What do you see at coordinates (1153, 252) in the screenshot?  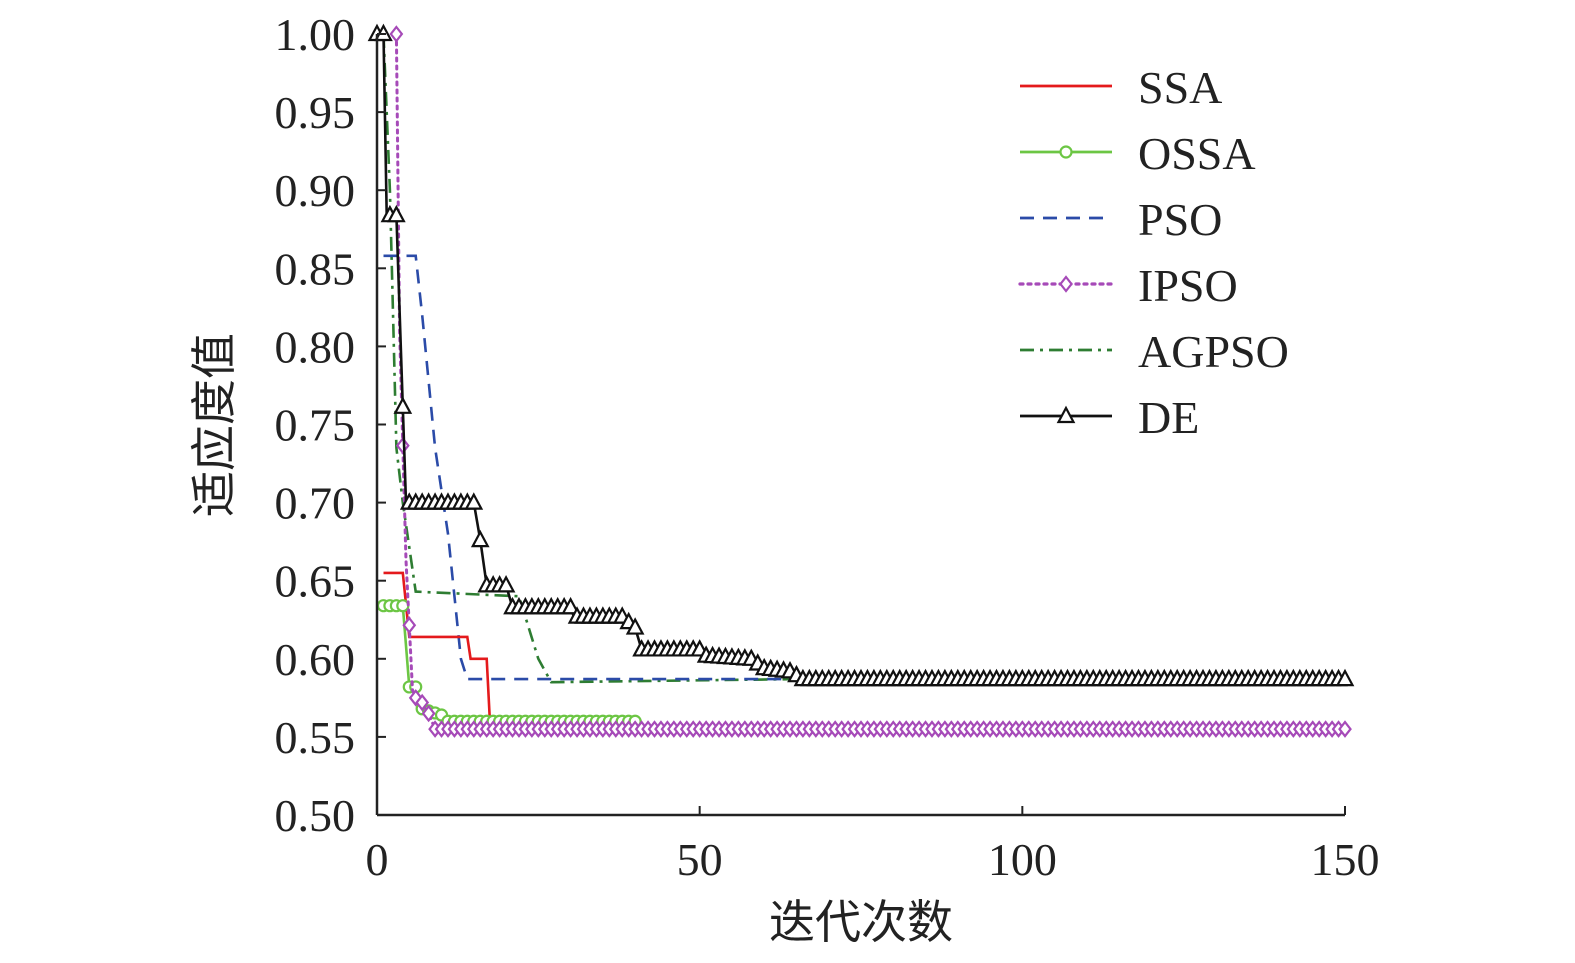 I see `legend: SSA OSSA PSO IPSO AGPSO DE` at bounding box center [1153, 252].